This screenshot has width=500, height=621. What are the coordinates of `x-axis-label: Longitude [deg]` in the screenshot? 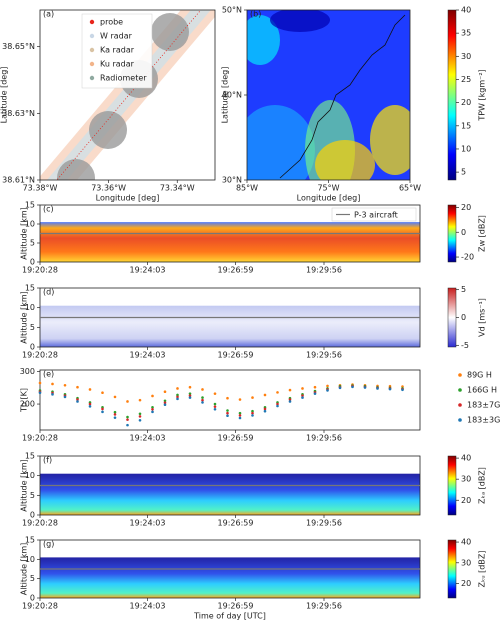 It's located at (128, 198).